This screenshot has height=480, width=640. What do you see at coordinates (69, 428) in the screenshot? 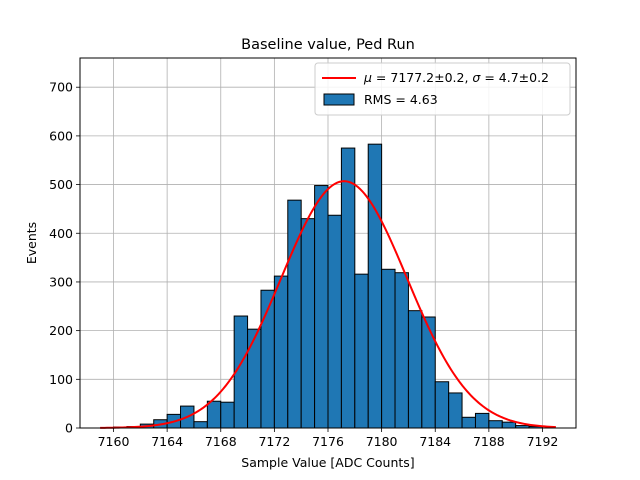
I see `y-tick-label: 0` at bounding box center [69, 428].